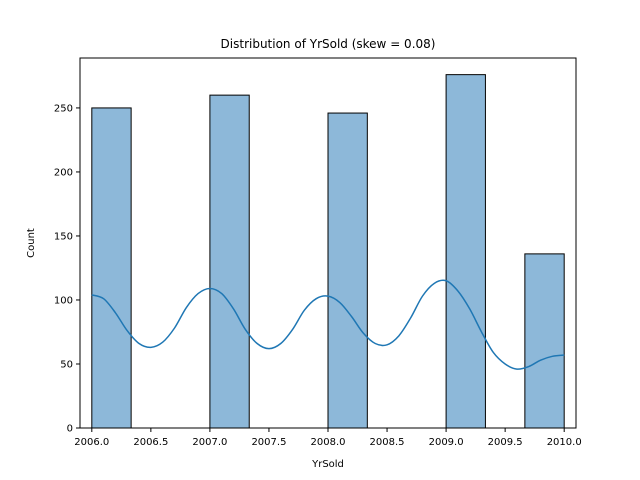 This screenshot has height=480, width=640. I want to click on y-axis-title: Count, so click(31, 243).